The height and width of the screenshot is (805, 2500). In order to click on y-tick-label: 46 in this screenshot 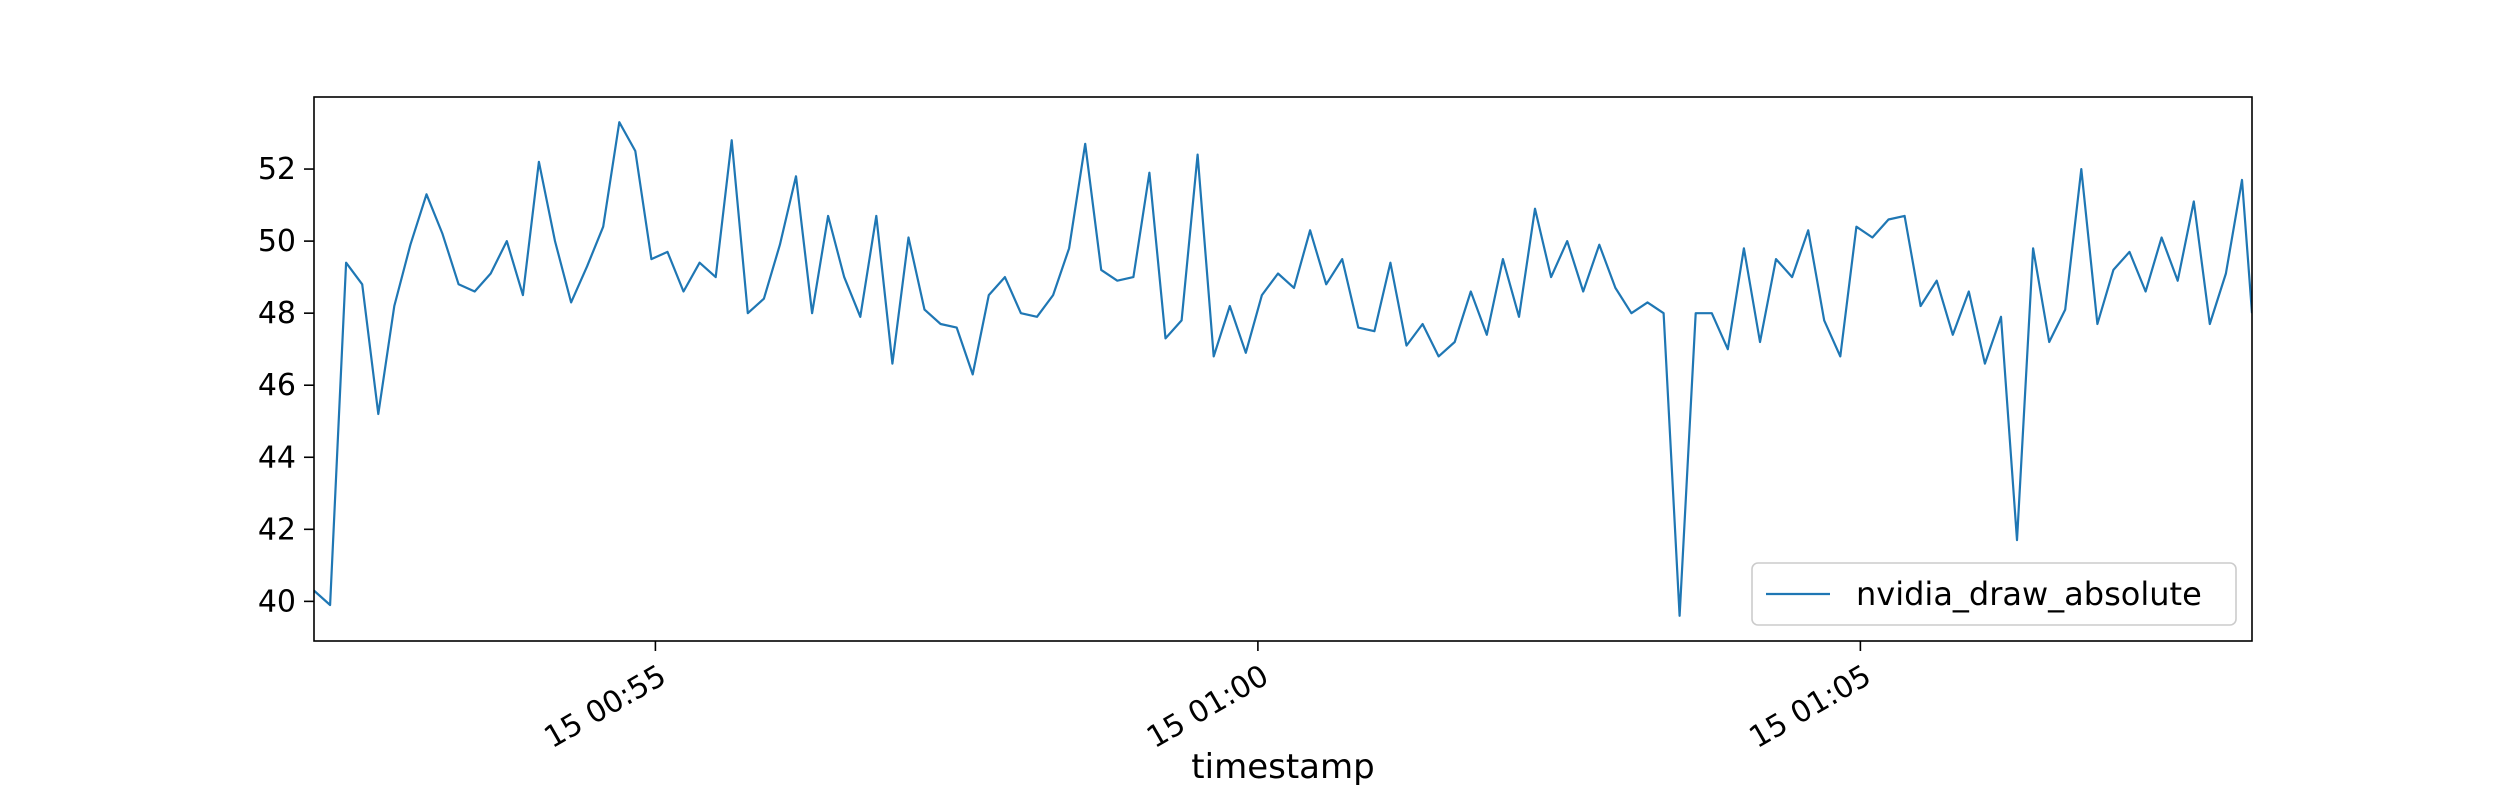, I will do `click(277, 385)`.